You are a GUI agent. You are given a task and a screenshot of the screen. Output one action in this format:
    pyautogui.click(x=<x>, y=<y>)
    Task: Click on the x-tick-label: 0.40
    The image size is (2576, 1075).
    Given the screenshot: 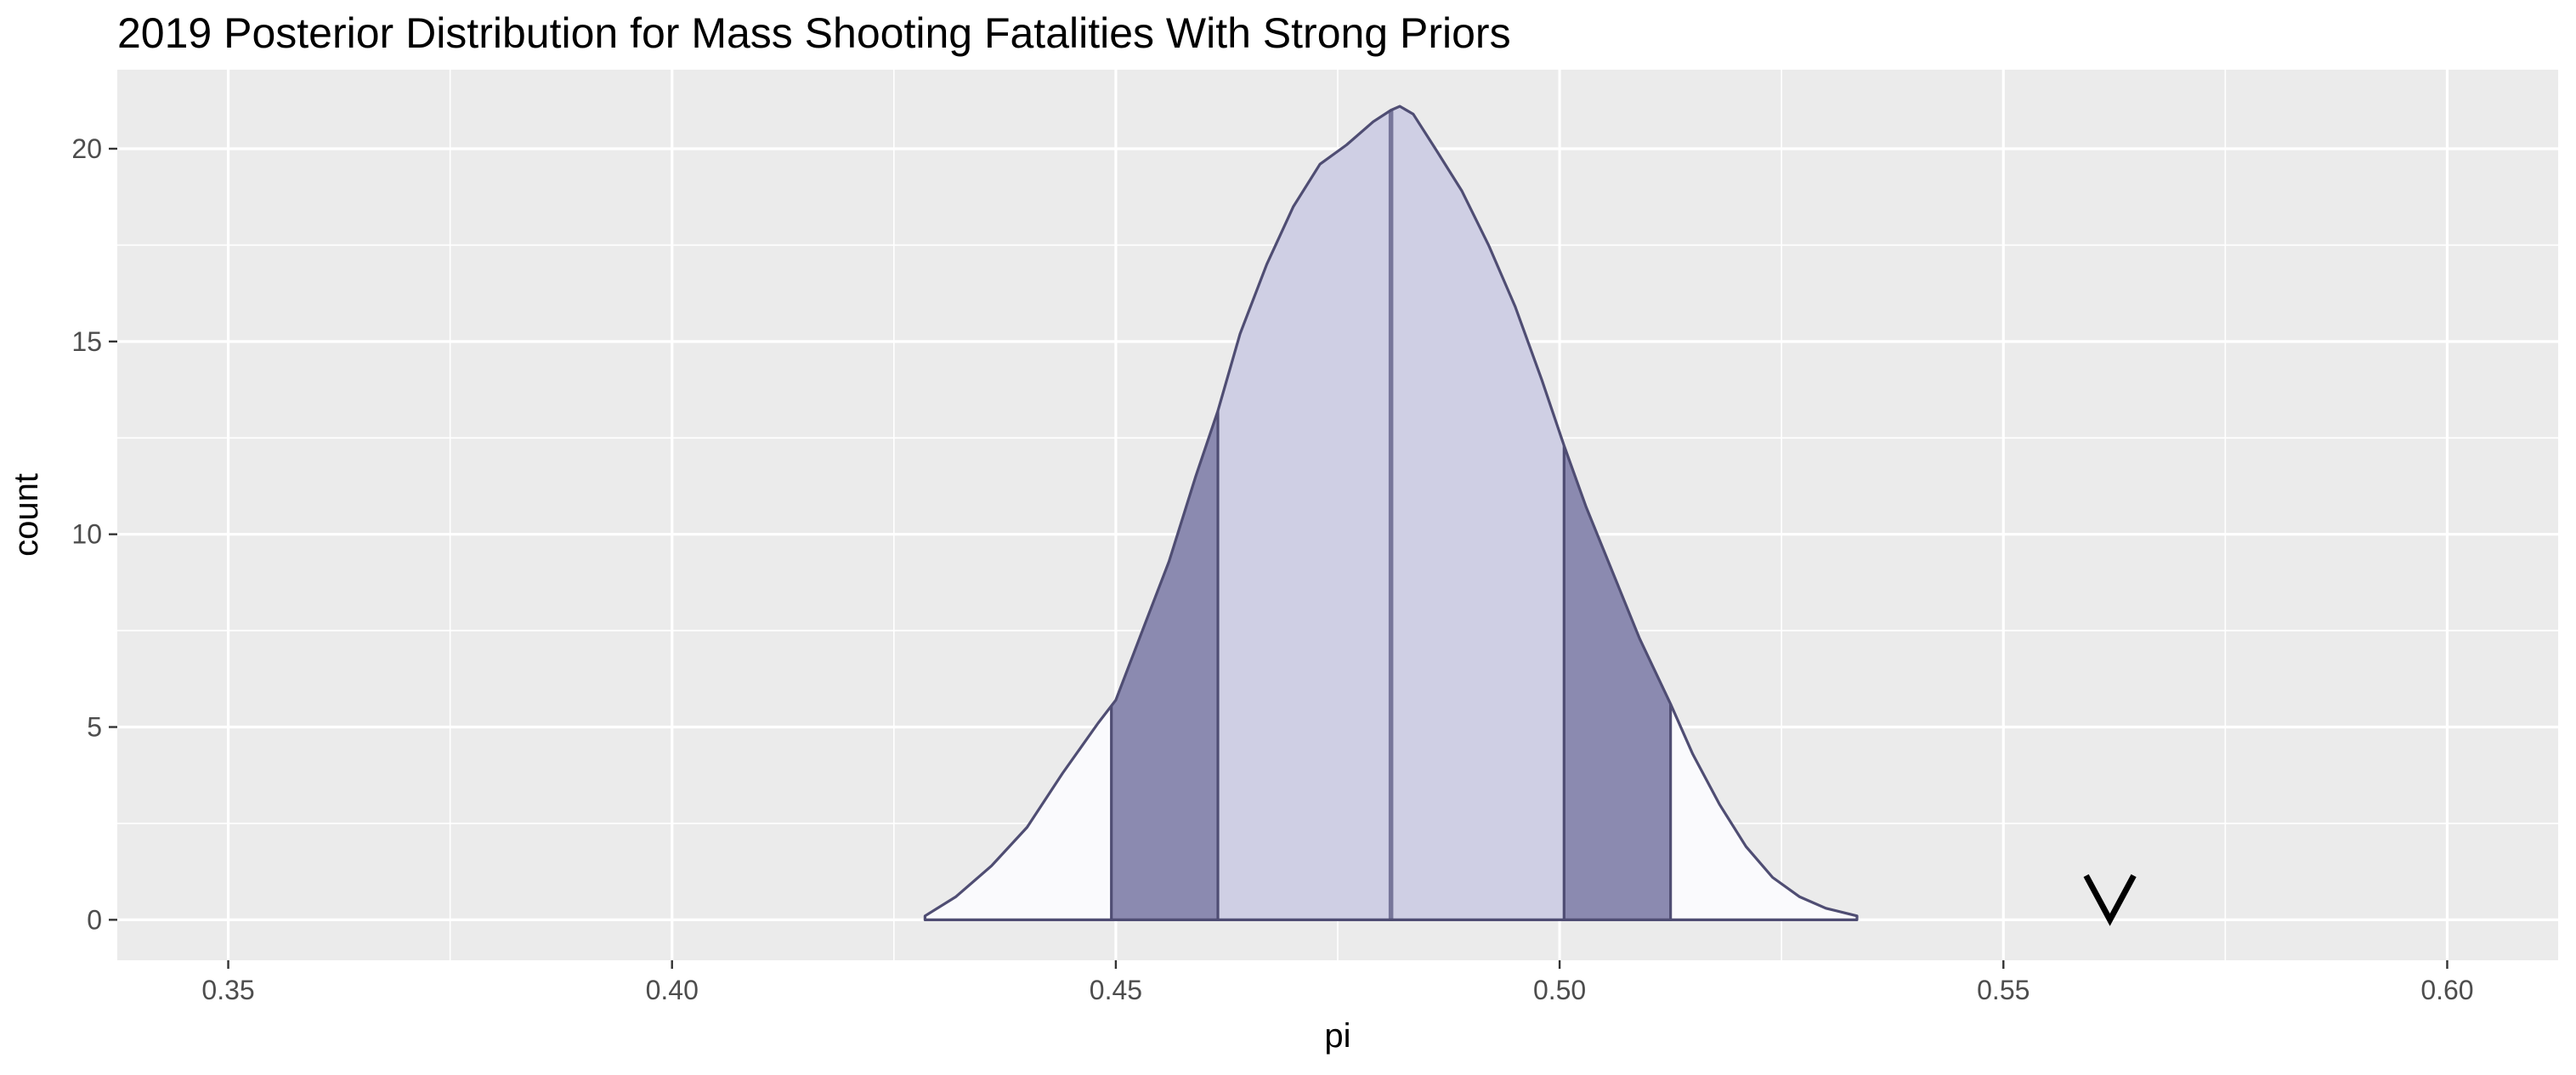 What is the action you would take?
    pyautogui.click(x=672, y=990)
    